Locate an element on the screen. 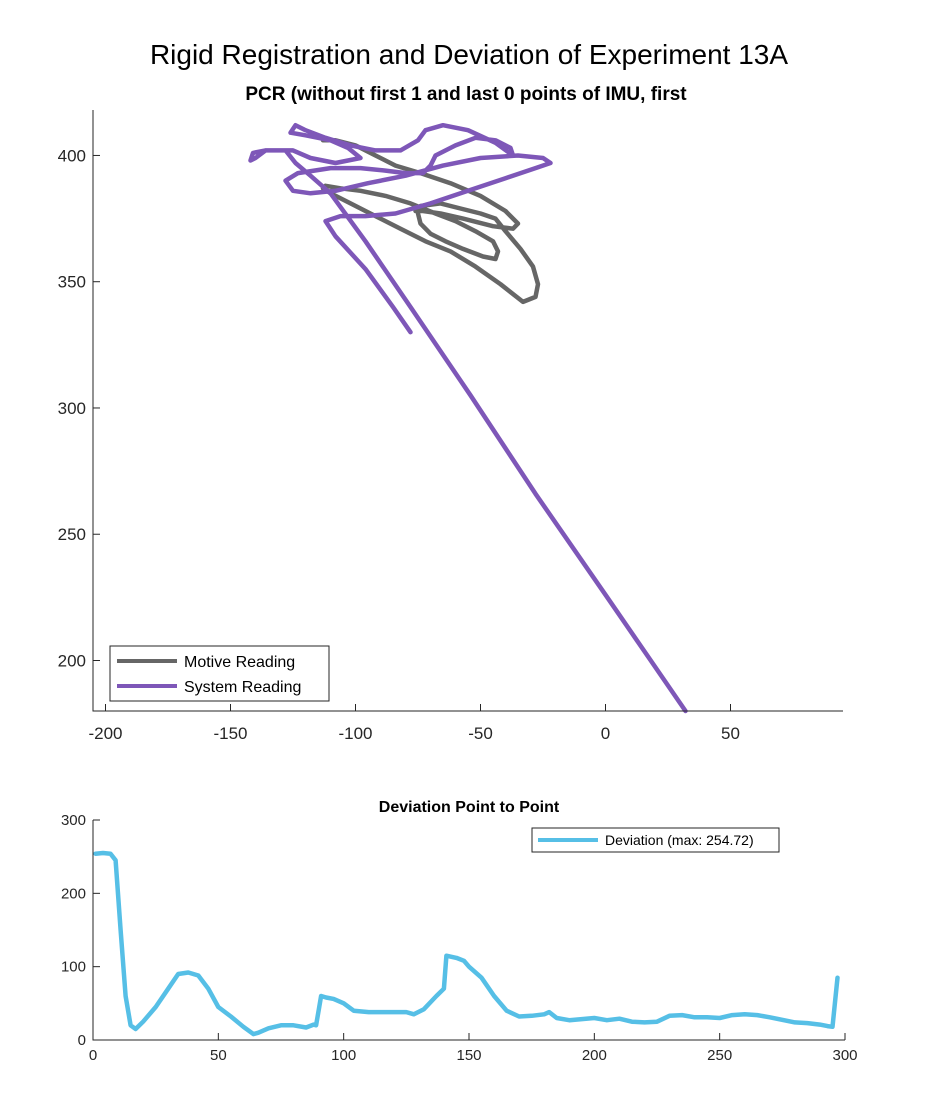  x-tick-label: -150 is located at coordinates (230, 733).